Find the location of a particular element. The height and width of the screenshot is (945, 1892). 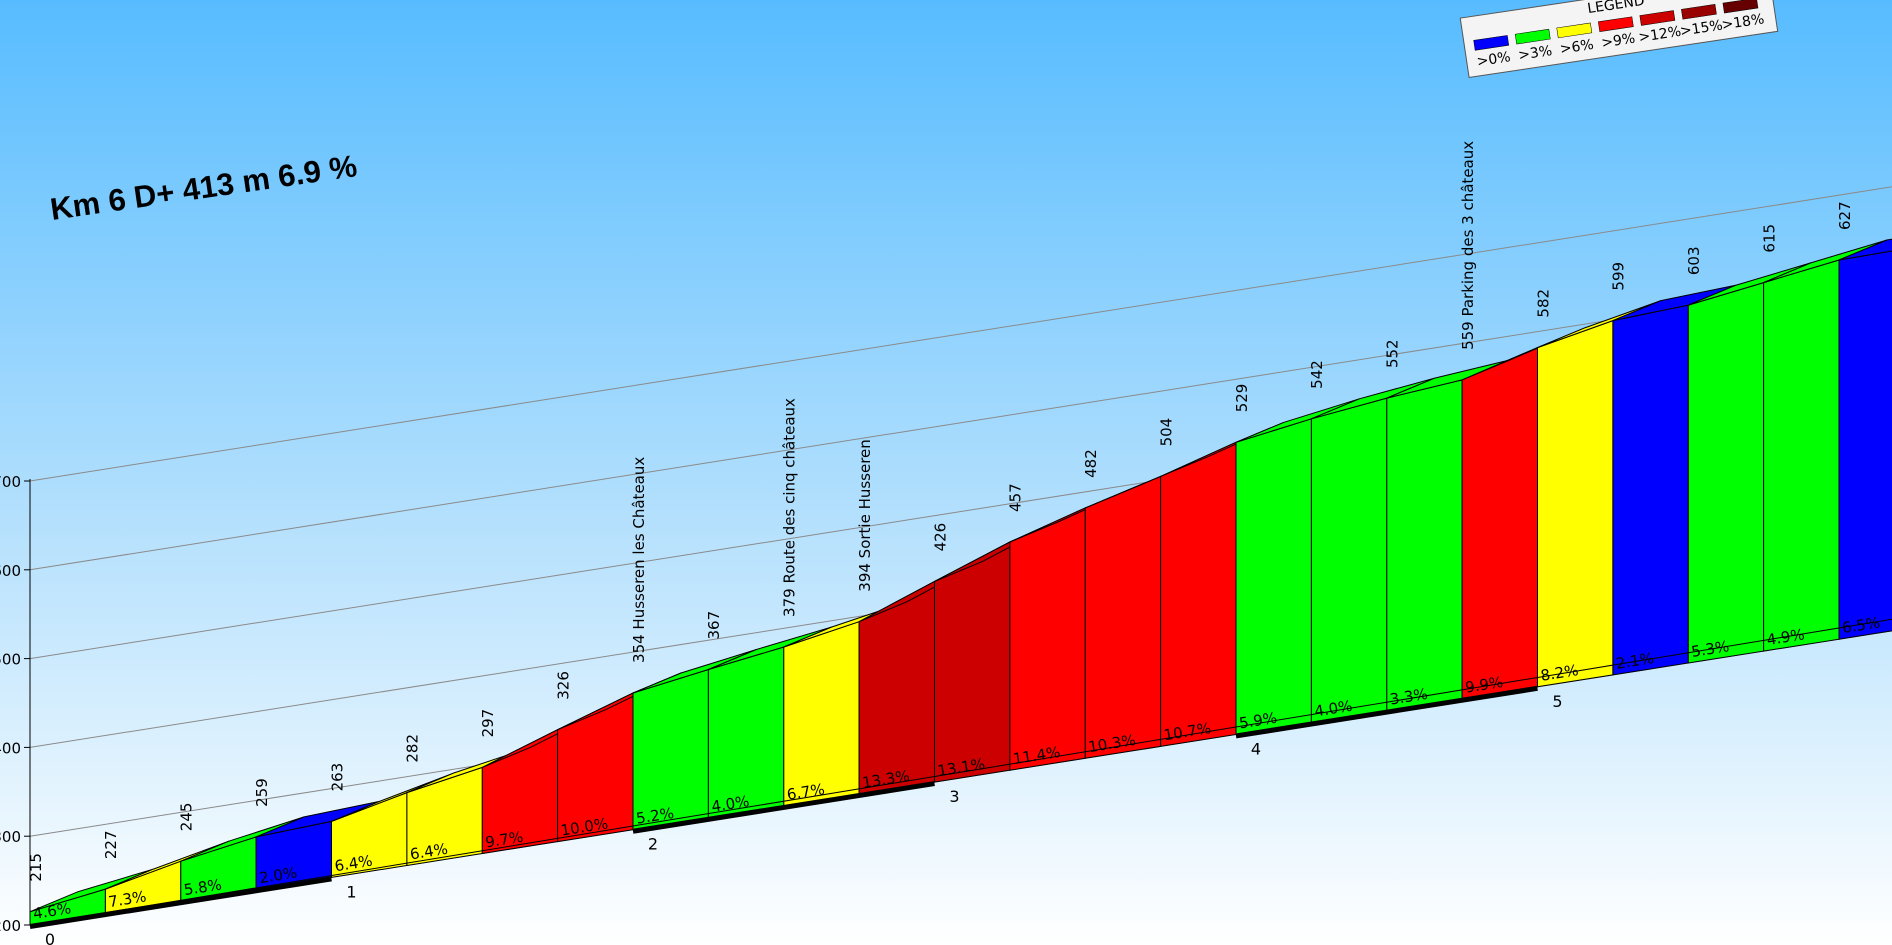

grade-label: 6.5% is located at coordinates (1861, 625).